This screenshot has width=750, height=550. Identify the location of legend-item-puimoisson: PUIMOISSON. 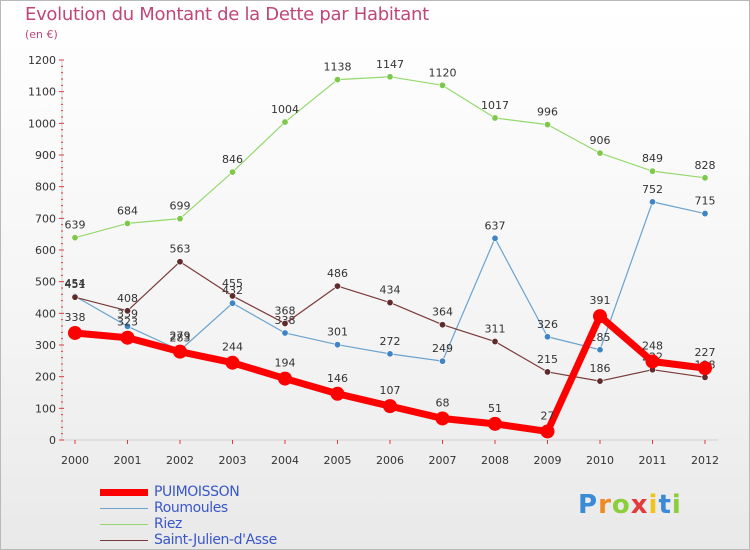
(230, 492).